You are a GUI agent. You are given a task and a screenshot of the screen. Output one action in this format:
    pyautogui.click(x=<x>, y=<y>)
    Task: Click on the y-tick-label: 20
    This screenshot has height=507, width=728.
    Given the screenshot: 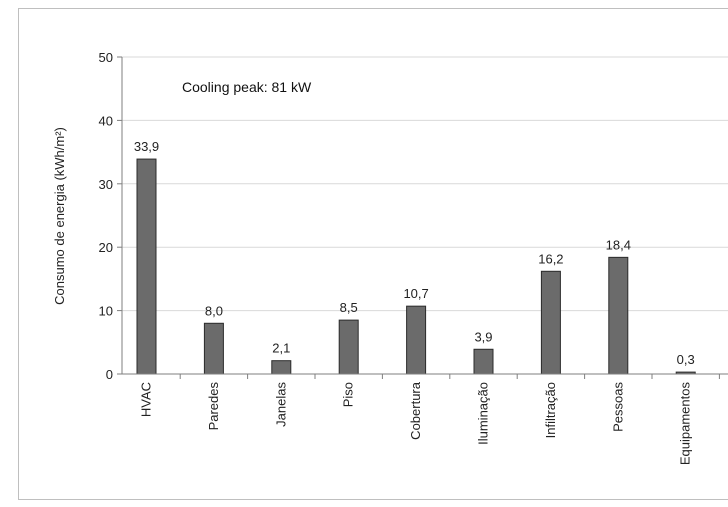 What is the action you would take?
    pyautogui.click(x=106, y=247)
    